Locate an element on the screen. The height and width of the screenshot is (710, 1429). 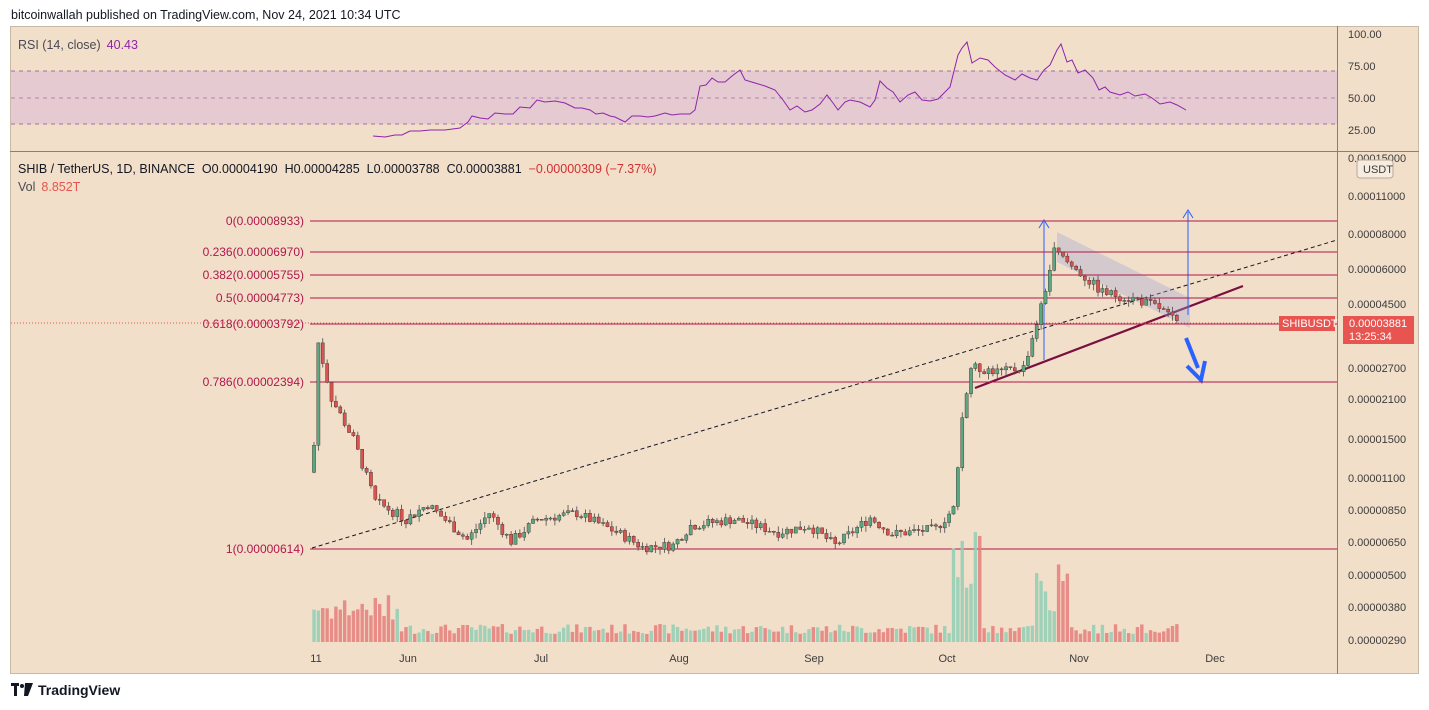
ohlc-low: L0.00003788 is located at coordinates (403, 169).